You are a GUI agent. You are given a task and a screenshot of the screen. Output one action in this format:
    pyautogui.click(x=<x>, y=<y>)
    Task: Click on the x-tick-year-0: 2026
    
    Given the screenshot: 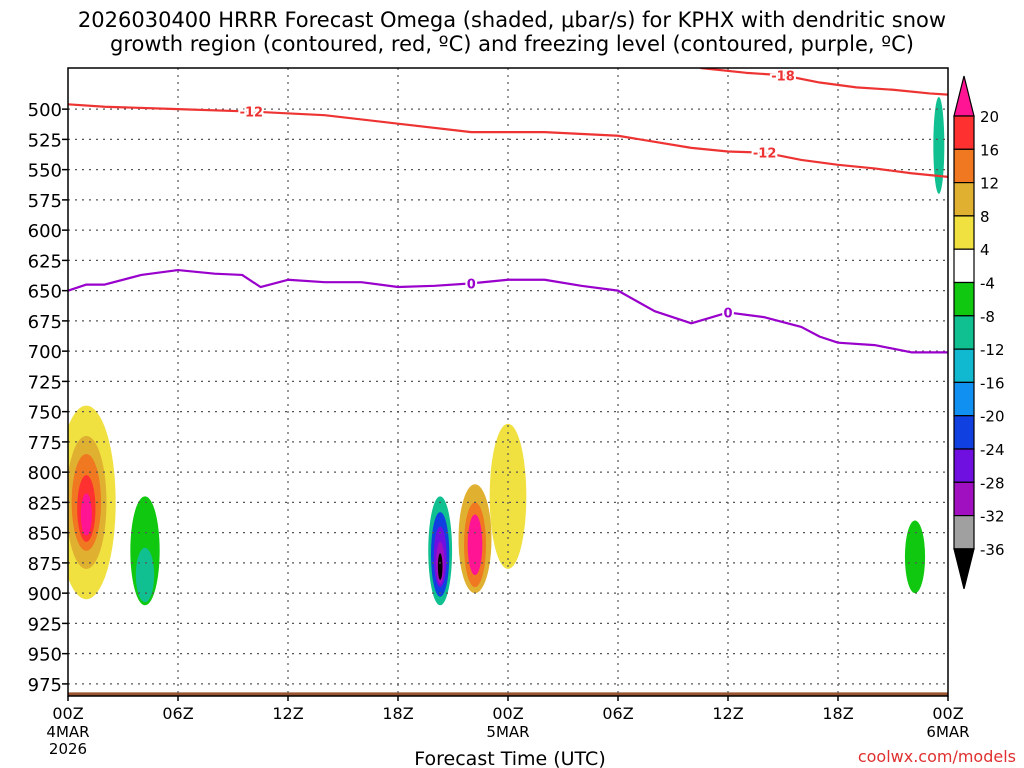 What is the action you would take?
    pyautogui.click(x=68, y=749)
    